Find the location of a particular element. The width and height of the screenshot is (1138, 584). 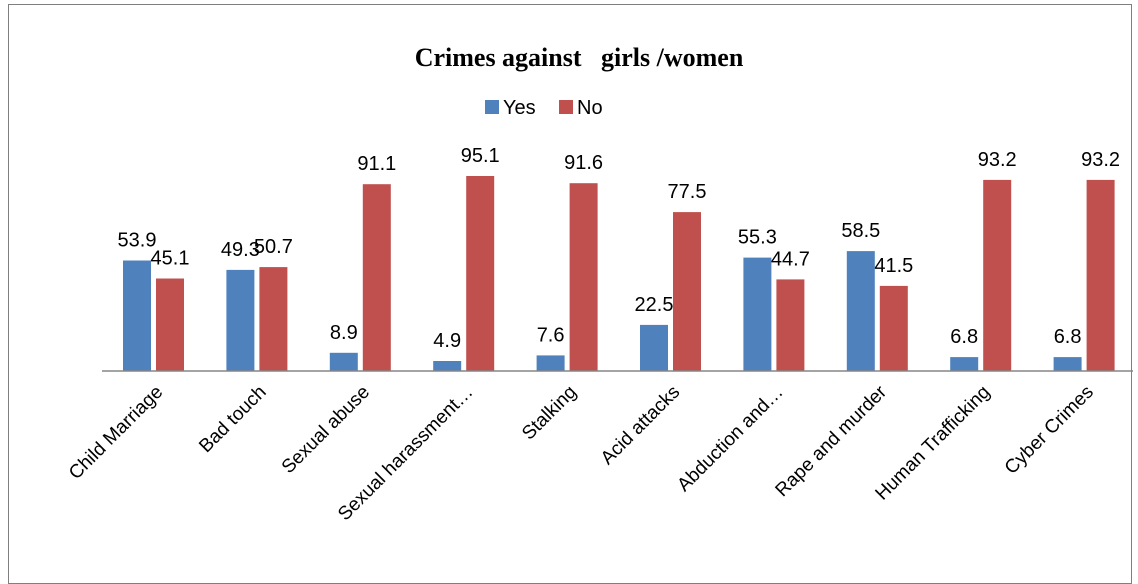

data-label-yes-7: 55.3 is located at coordinates (757, 238).